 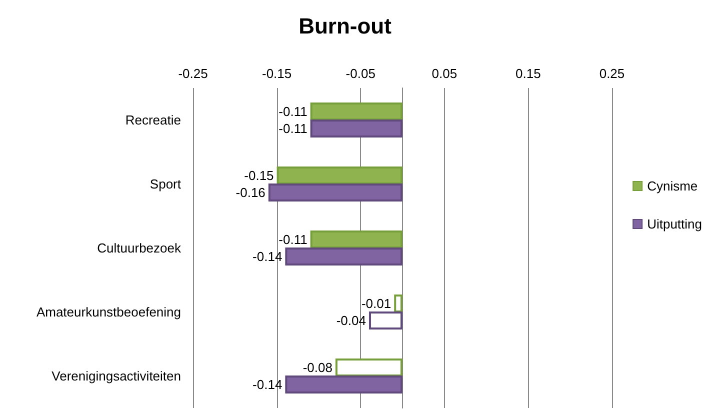 What do you see at coordinates (139, 248) in the screenshot?
I see `y-tick-label: Cultuurbezoek` at bounding box center [139, 248].